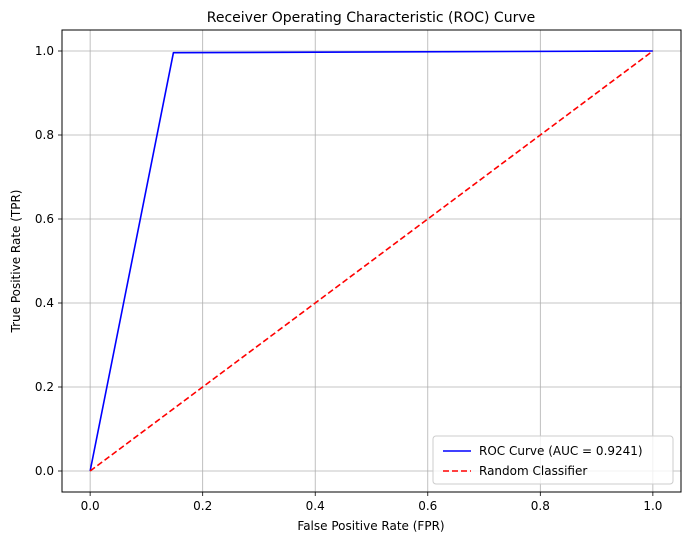 The width and height of the screenshot is (691, 545). What do you see at coordinates (427, 506) in the screenshot?
I see `x-tick-label: 0.6` at bounding box center [427, 506].